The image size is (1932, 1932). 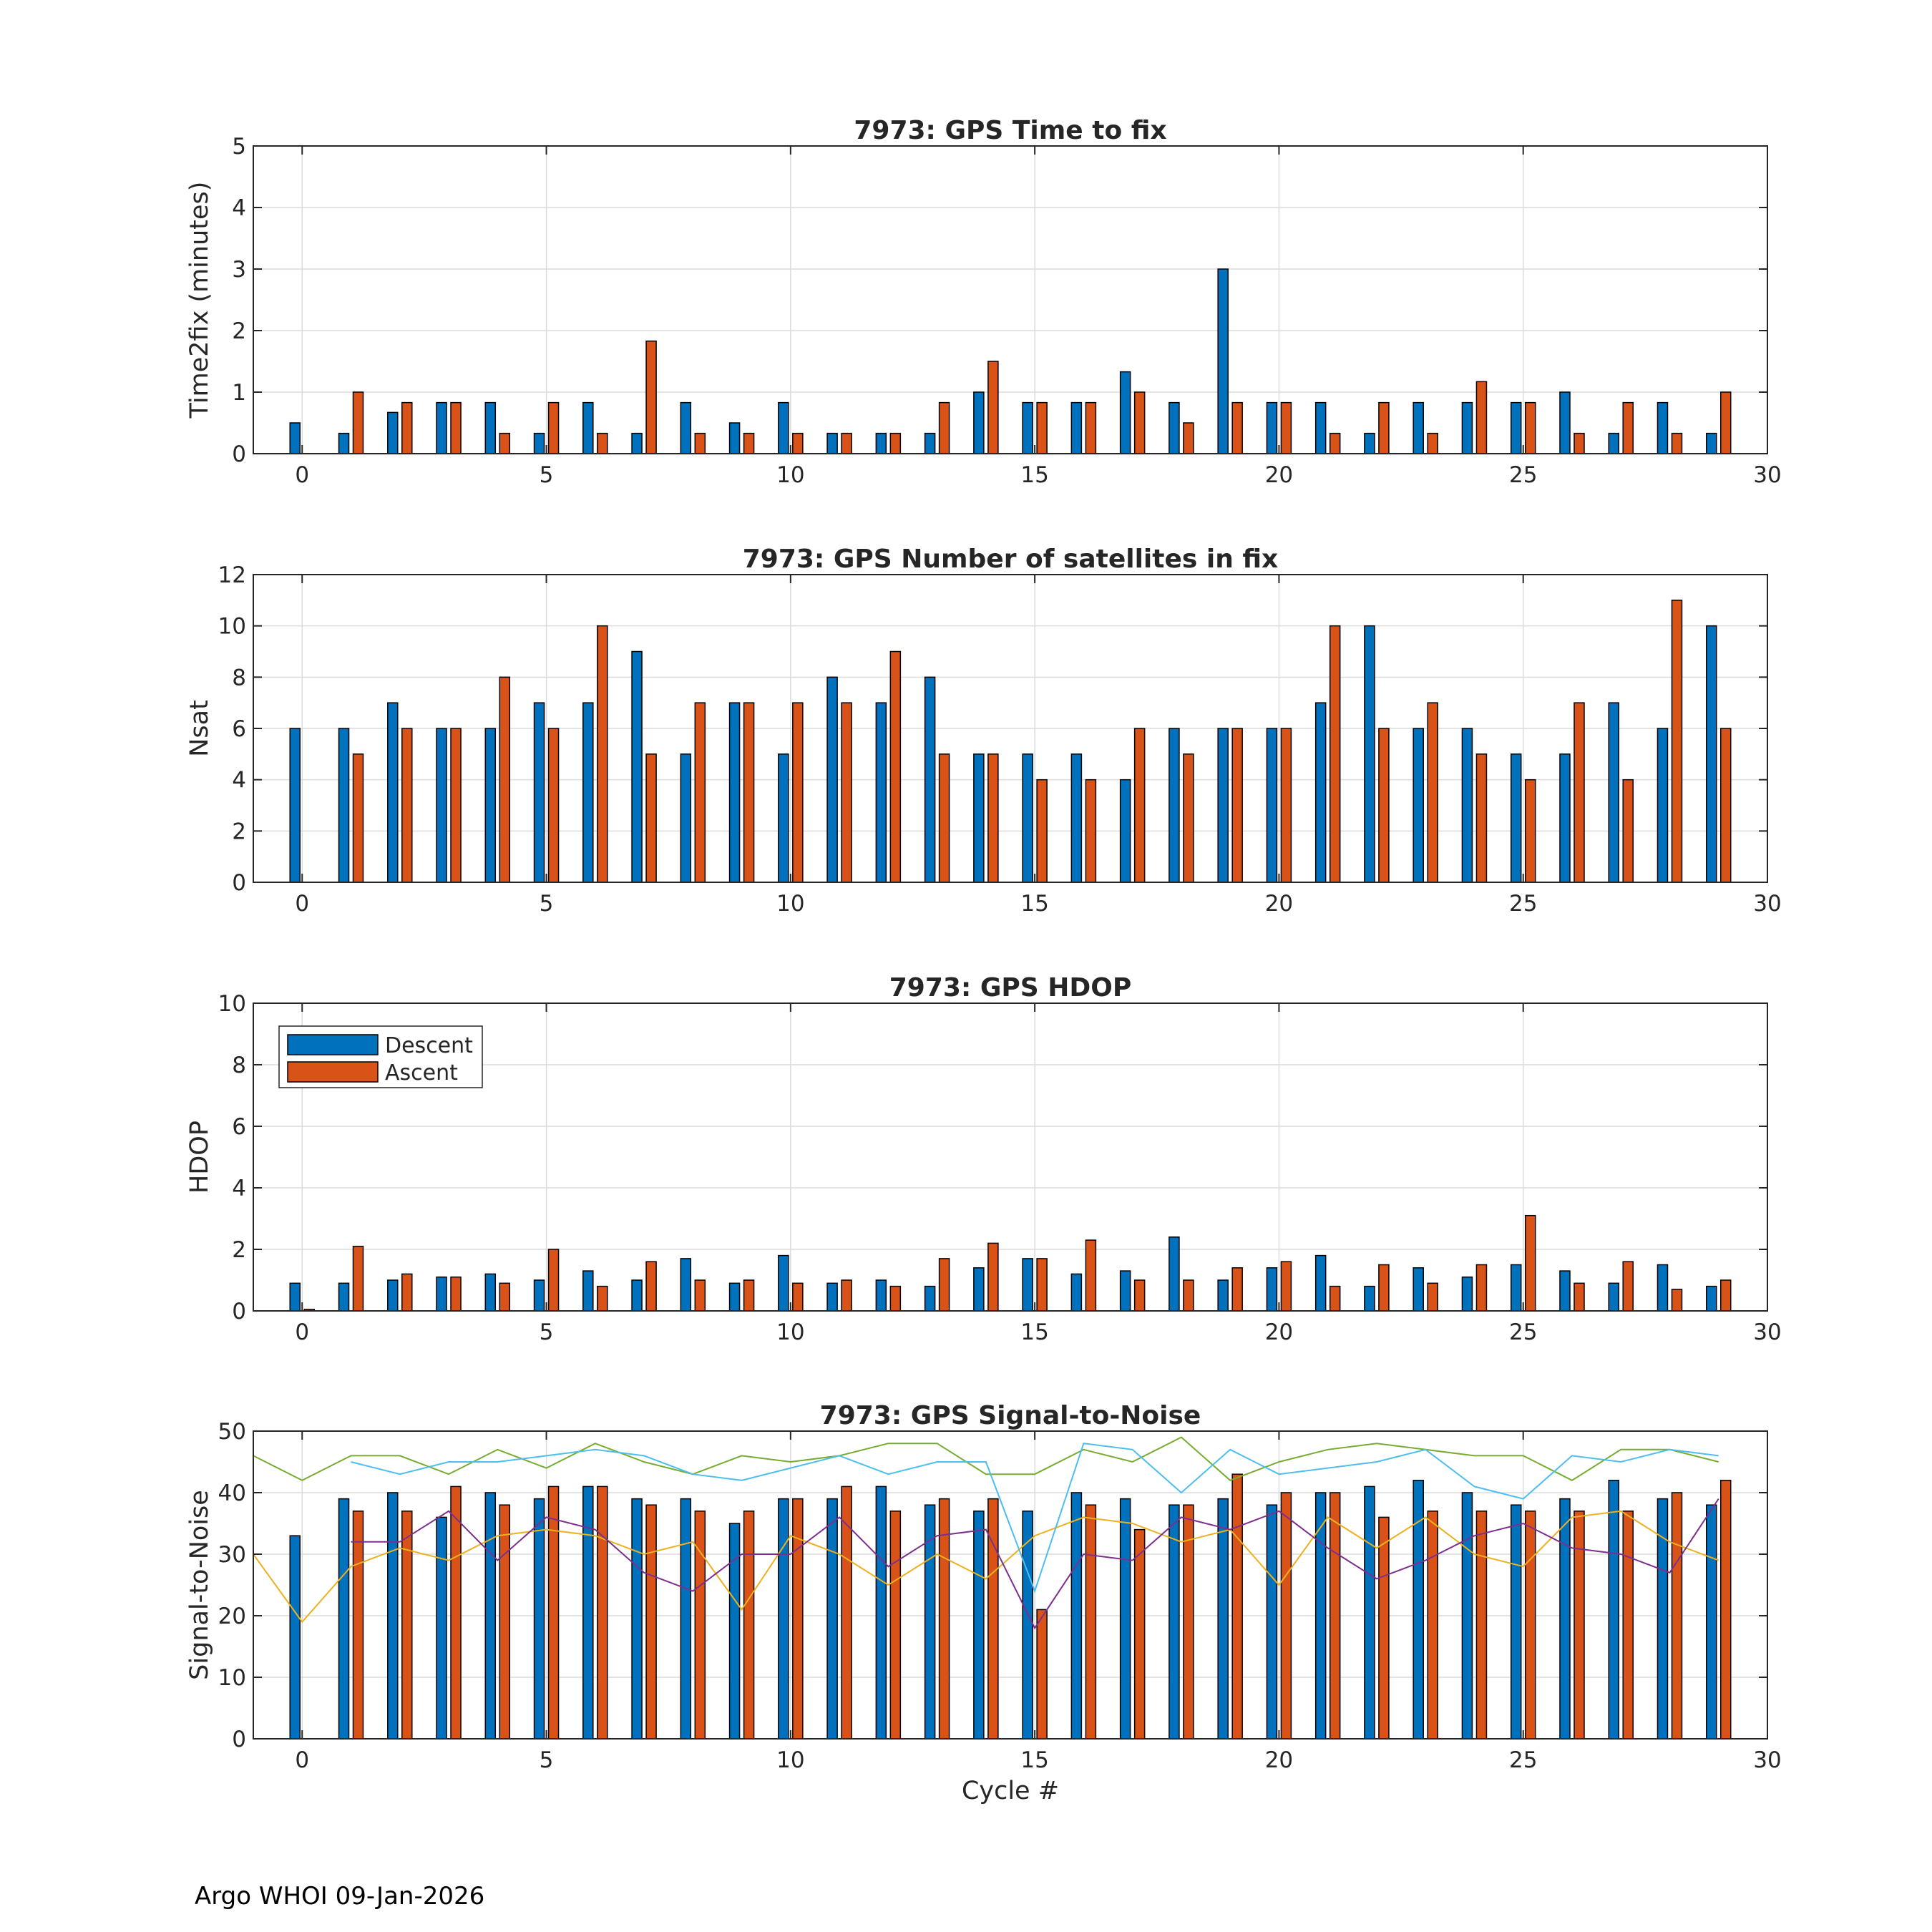 What do you see at coordinates (1767, 904) in the screenshot?
I see `x-tick-label: 30` at bounding box center [1767, 904].